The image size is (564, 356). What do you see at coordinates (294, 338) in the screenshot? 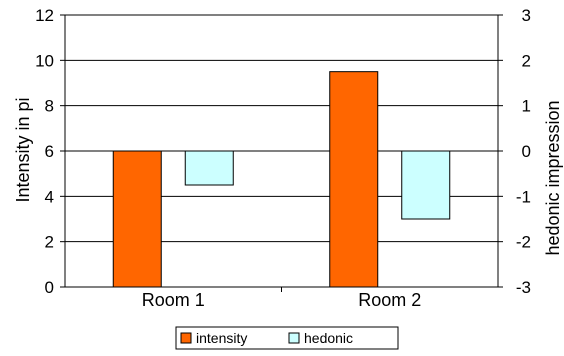
I see `legend-swatch-hedonic` at bounding box center [294, 338].